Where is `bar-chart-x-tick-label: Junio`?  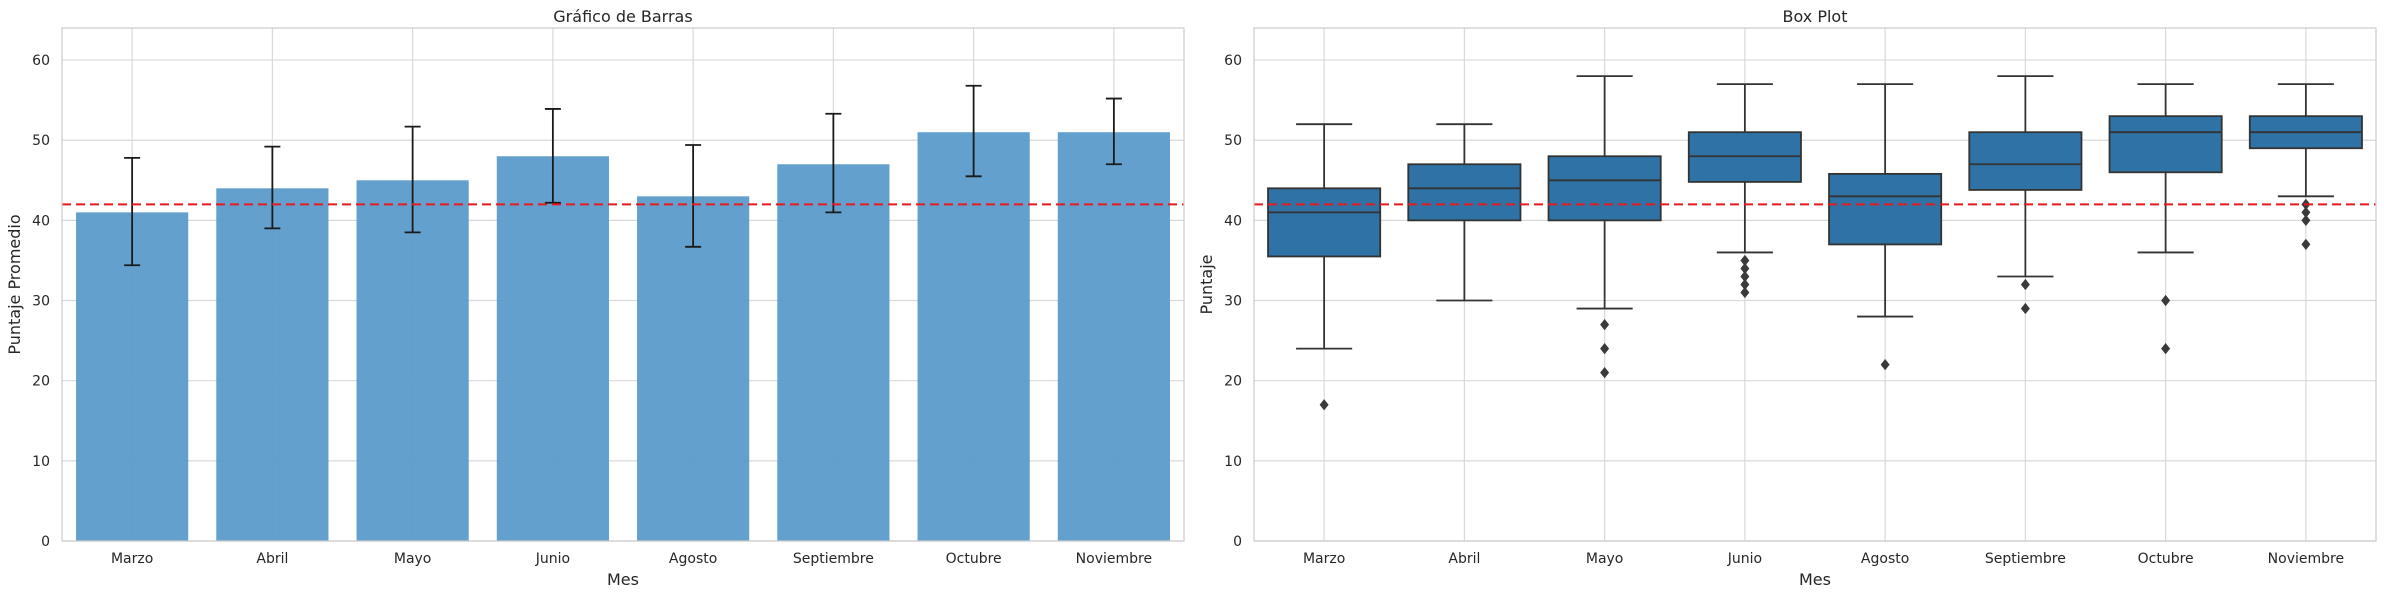
bar-chart-x-tick-label: Junio is located at coordinates (552, 559).